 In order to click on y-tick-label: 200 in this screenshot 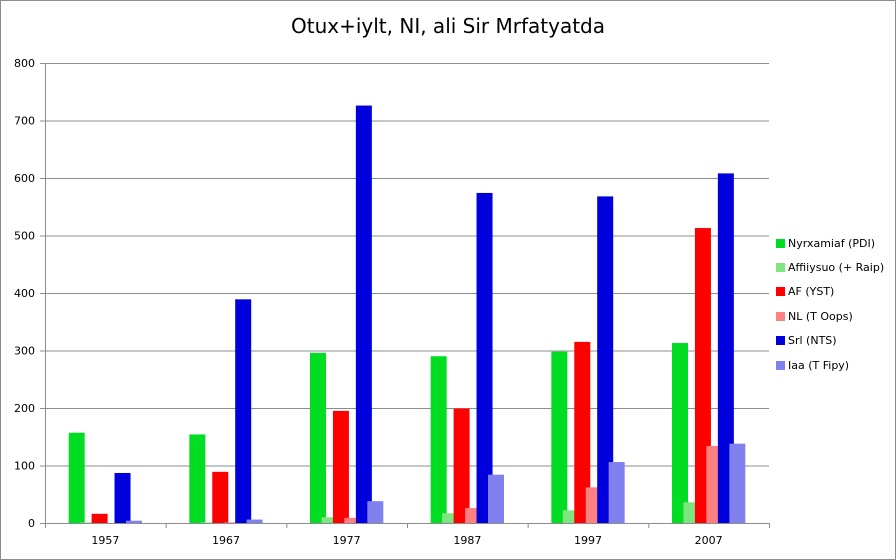, I will do `click(24, 408)`.